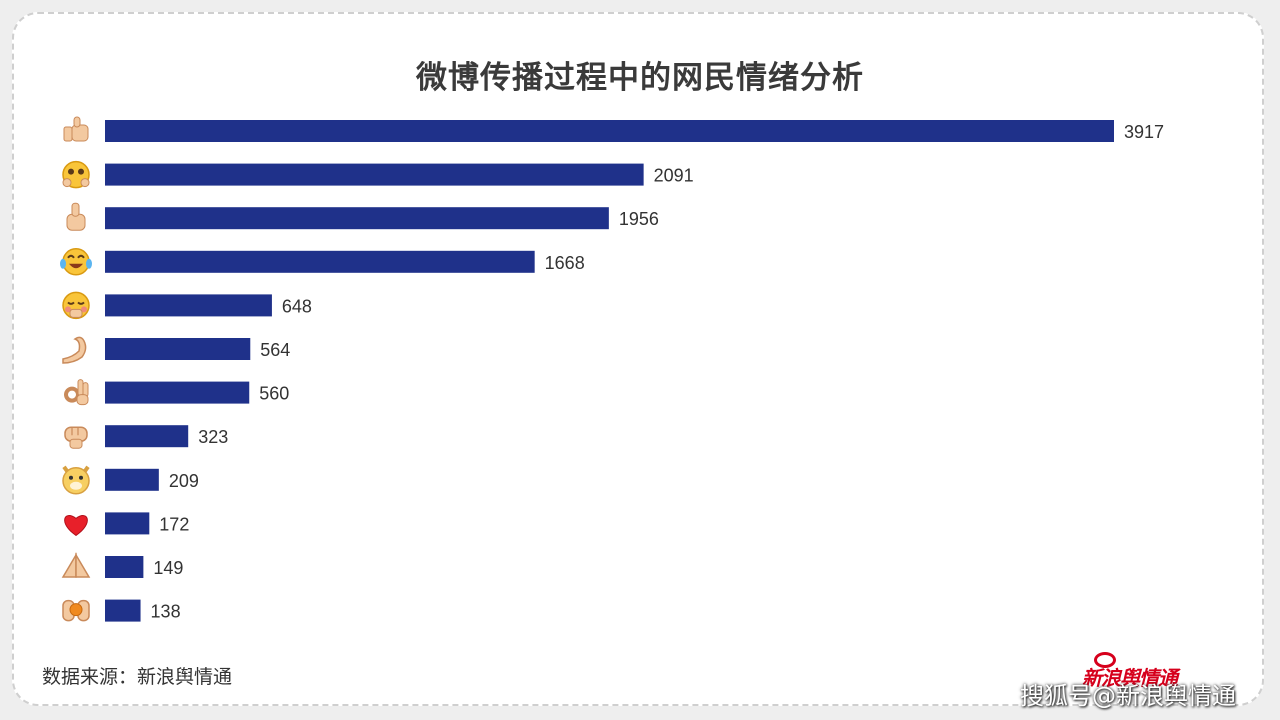 The image size is (1280, 720). What do you see at coordinates (639, 219) in the screenshot?
I see `bar-value-label: 1956` at bounding box center [639, 219].